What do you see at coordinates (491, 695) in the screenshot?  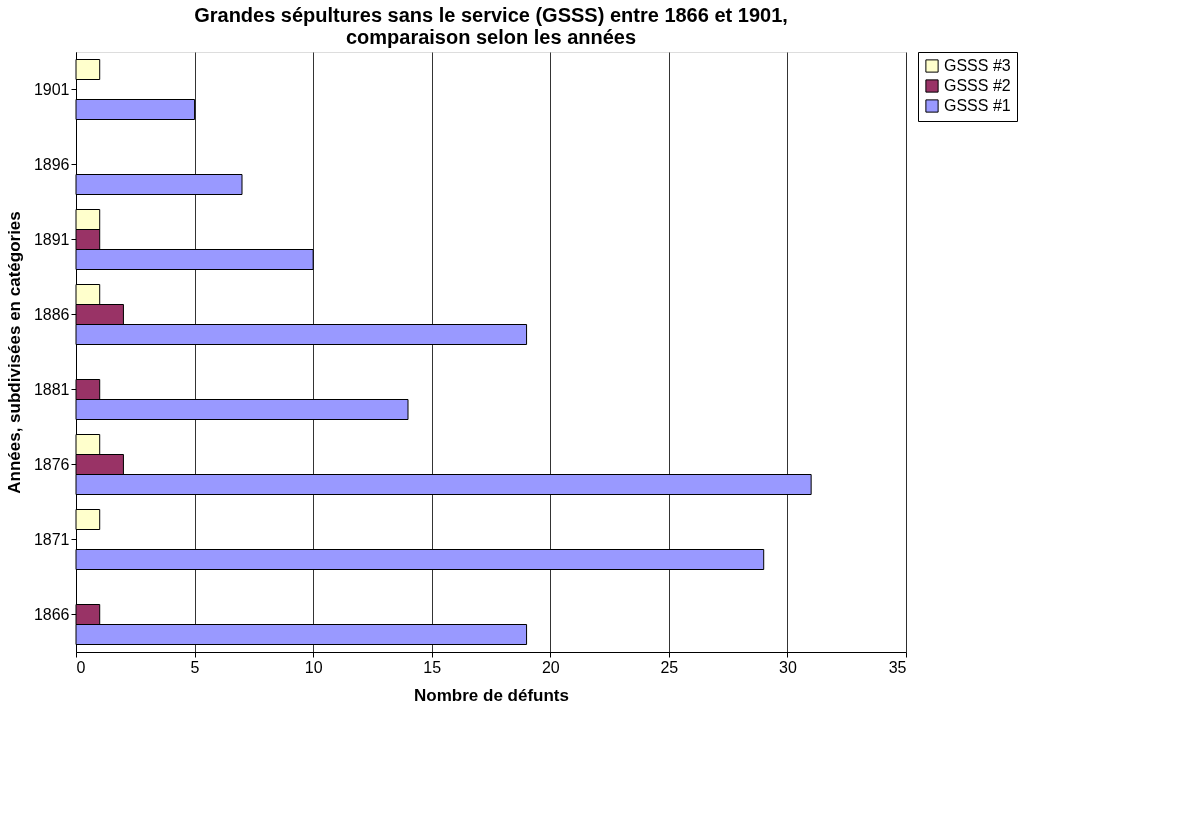 I see `x-axis-title: Nombre de défunts` at bounding box center [491, 695].